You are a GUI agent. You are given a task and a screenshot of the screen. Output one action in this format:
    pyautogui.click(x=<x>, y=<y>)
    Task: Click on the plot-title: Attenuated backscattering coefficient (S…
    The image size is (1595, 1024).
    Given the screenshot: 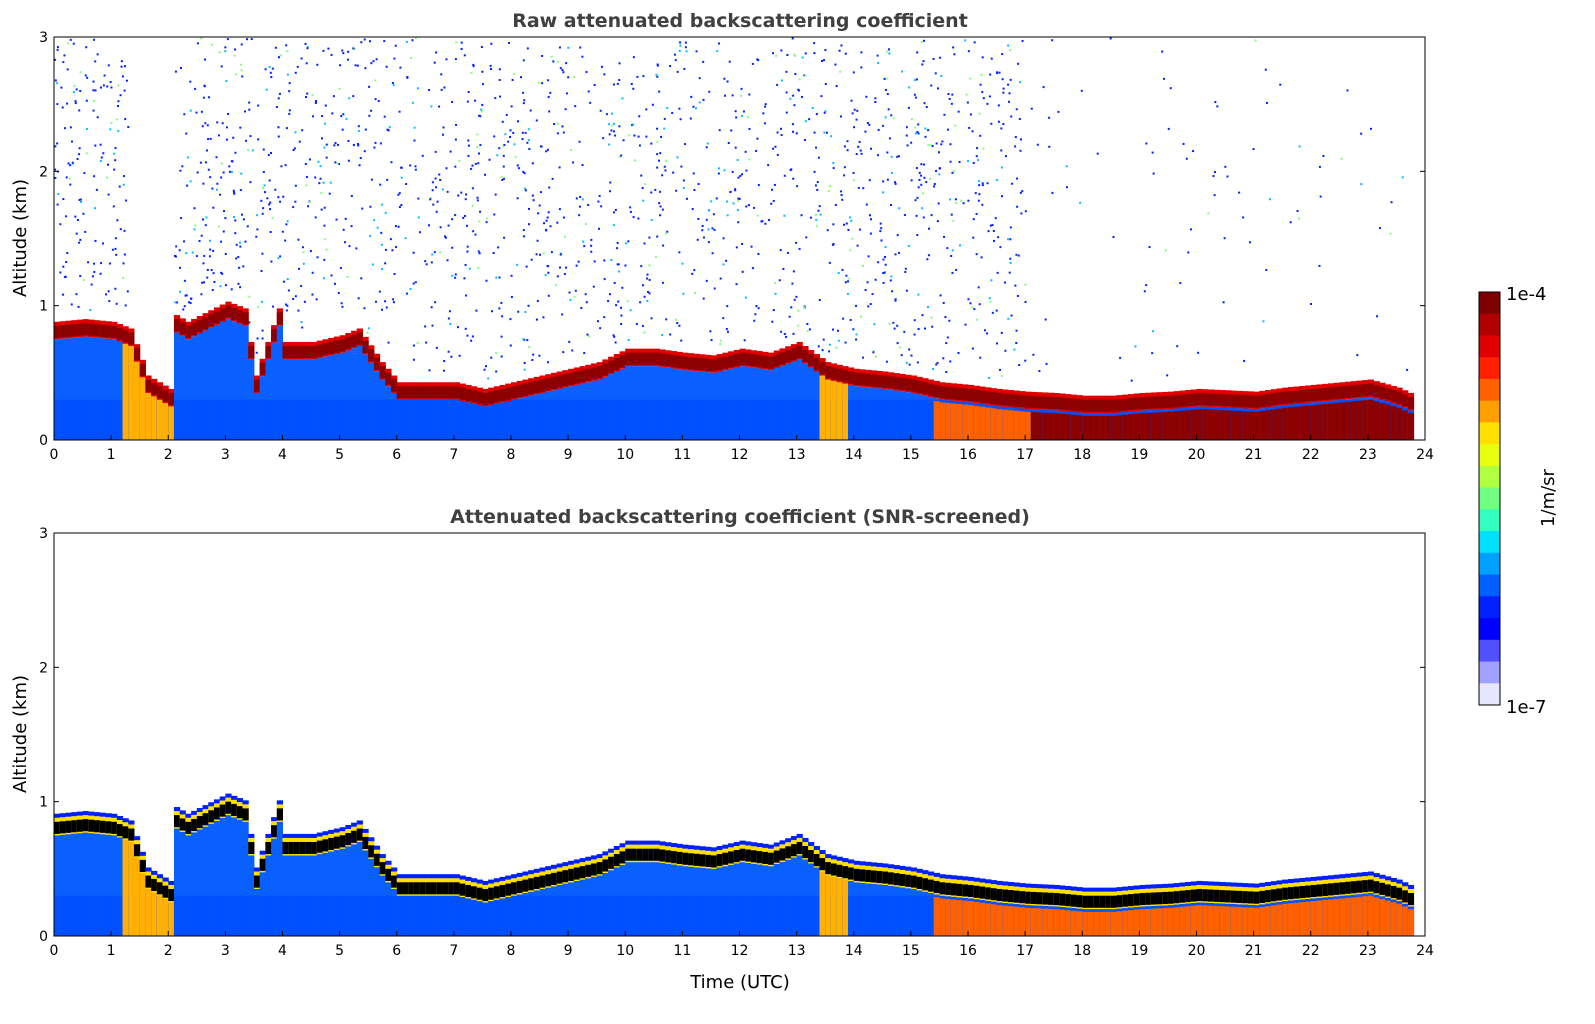 What is the action you would take?
    pyautogui.click(x=740, y=517)
    